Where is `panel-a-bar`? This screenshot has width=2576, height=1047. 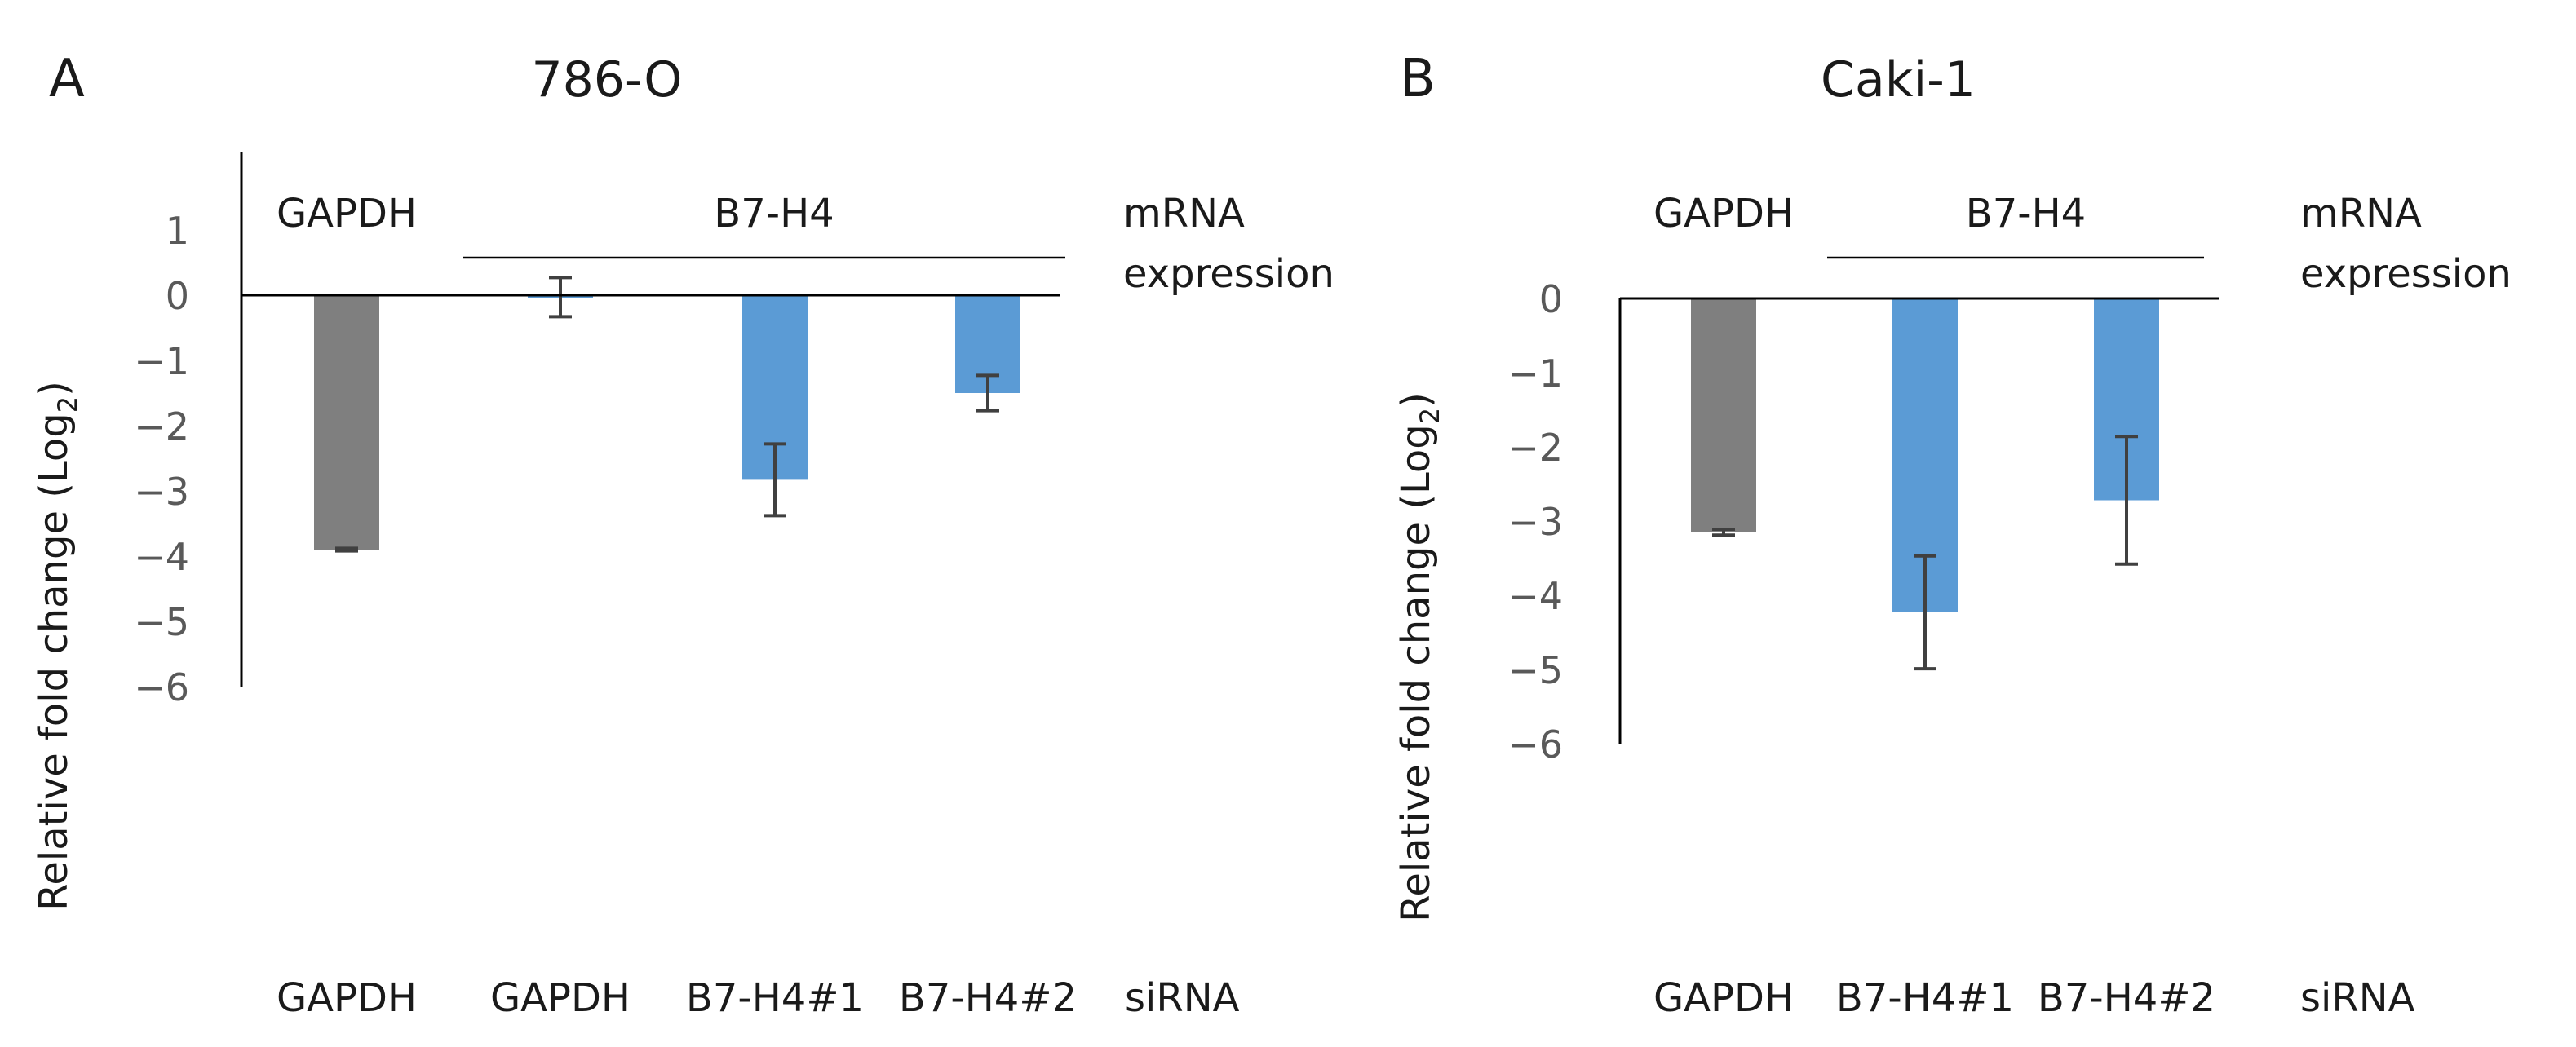 panel-a-bar is located at coordinates (346, 422).